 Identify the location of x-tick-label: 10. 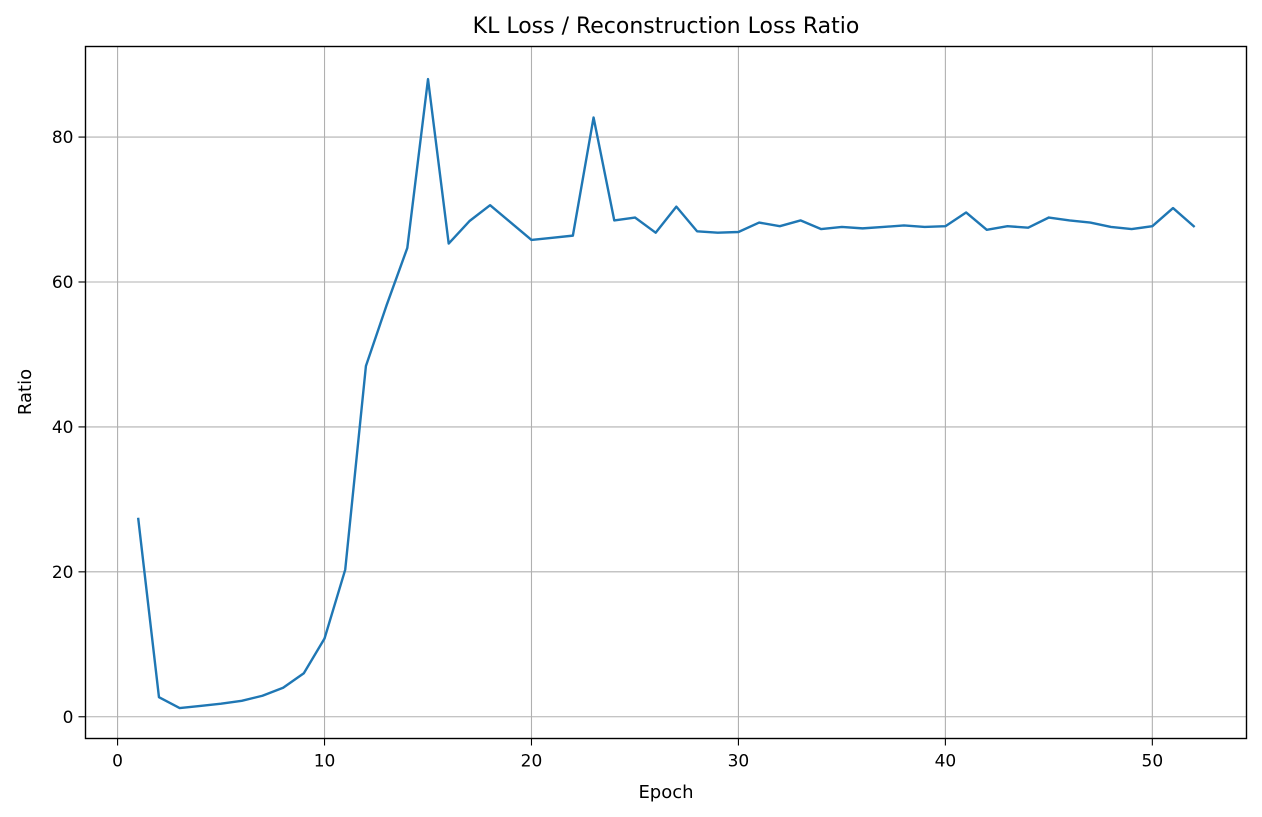
(325, 762).